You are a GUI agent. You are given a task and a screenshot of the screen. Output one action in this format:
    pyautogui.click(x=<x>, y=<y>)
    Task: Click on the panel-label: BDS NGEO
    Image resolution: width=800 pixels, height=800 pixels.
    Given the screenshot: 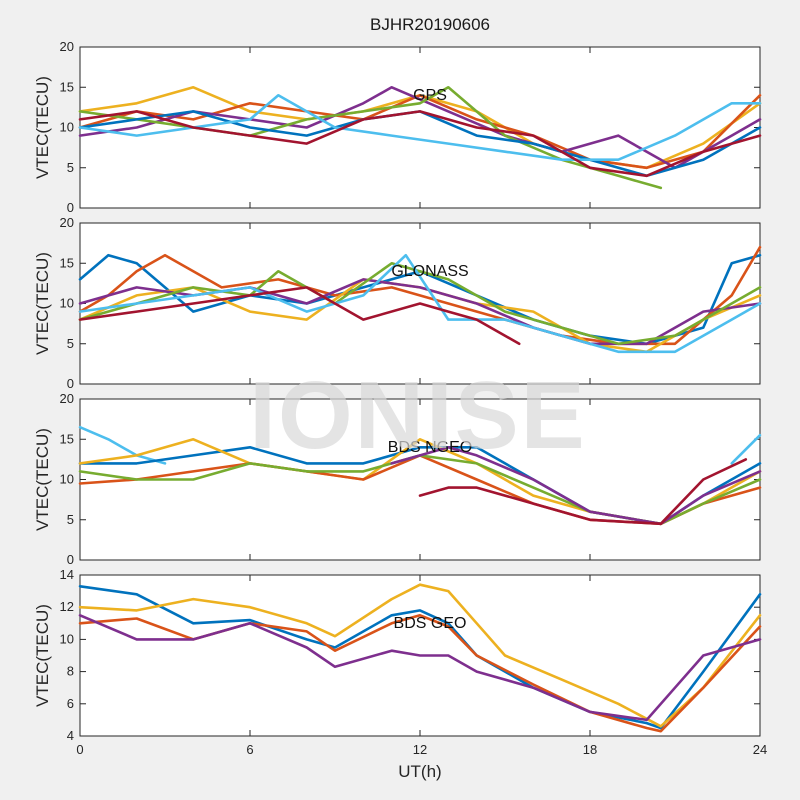 What is the action you would take?
    pyautogui.click(x=430, y=447)
    